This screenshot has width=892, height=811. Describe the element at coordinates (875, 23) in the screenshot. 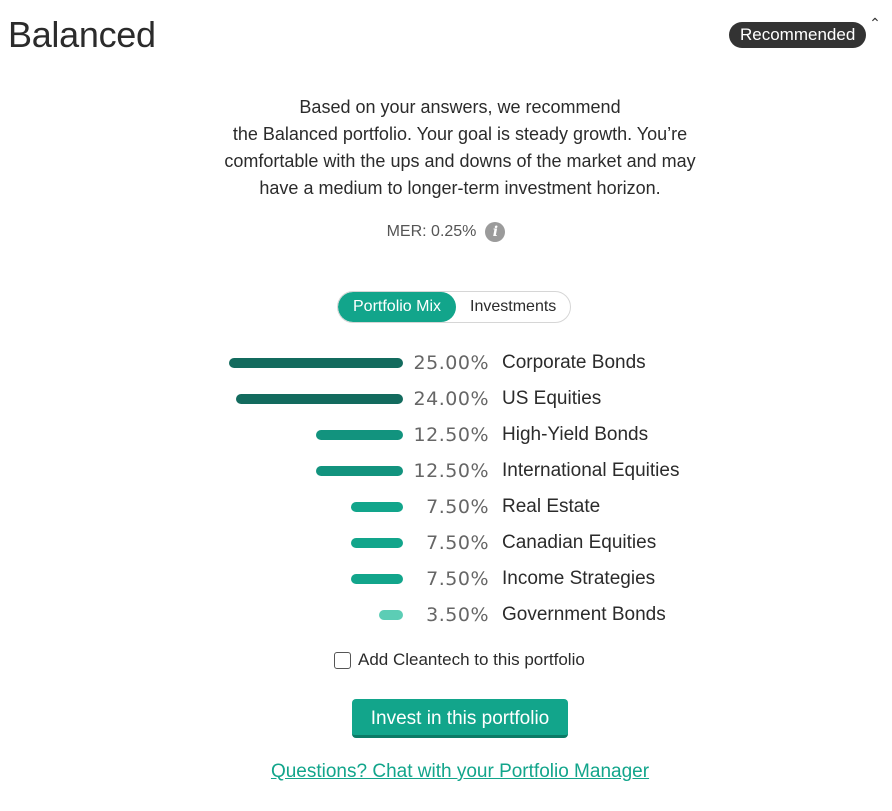

I see `chevron-up-icon: ⌃` at that location.